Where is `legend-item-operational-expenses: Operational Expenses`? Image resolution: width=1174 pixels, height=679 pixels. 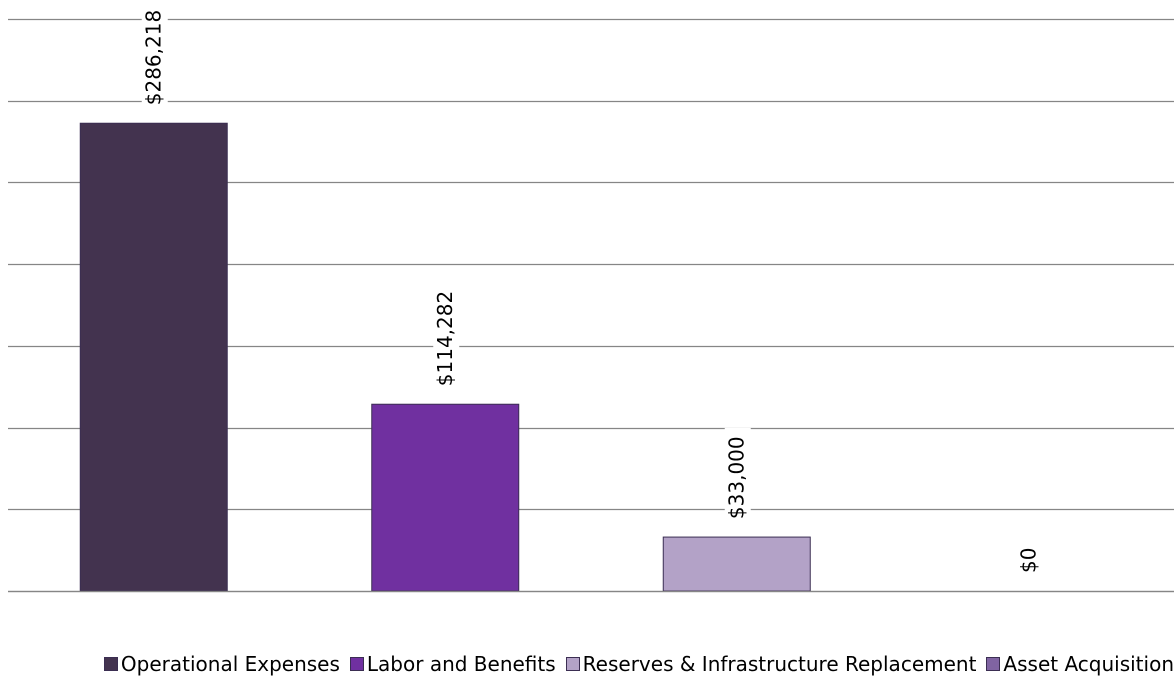
legend-item-operational-expenses: Operational Expenses is located at coordinates (221, 664).